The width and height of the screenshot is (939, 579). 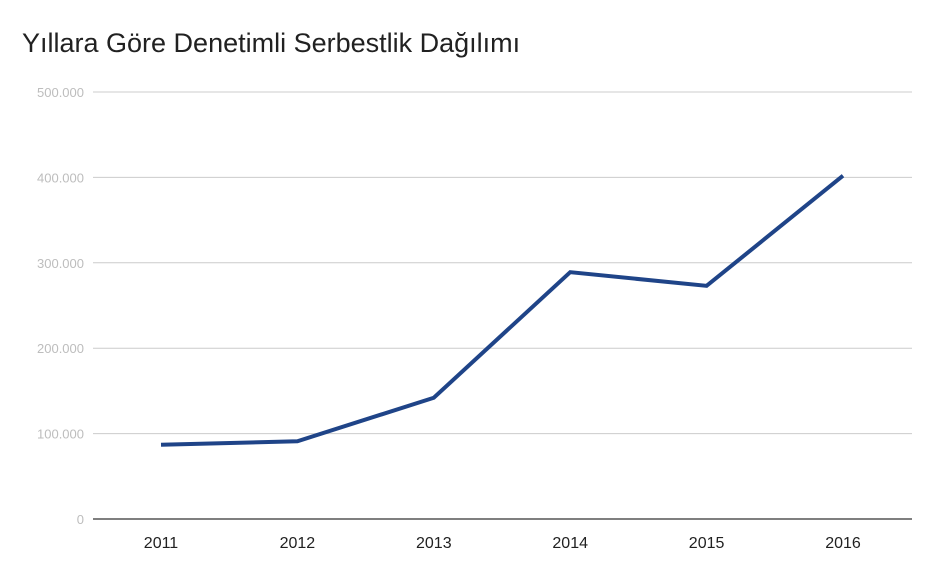 What do you see at coordinates (434, 543) in the screenshot?
I see `x-tick-label: 2013` at bounding box center [434, 543].